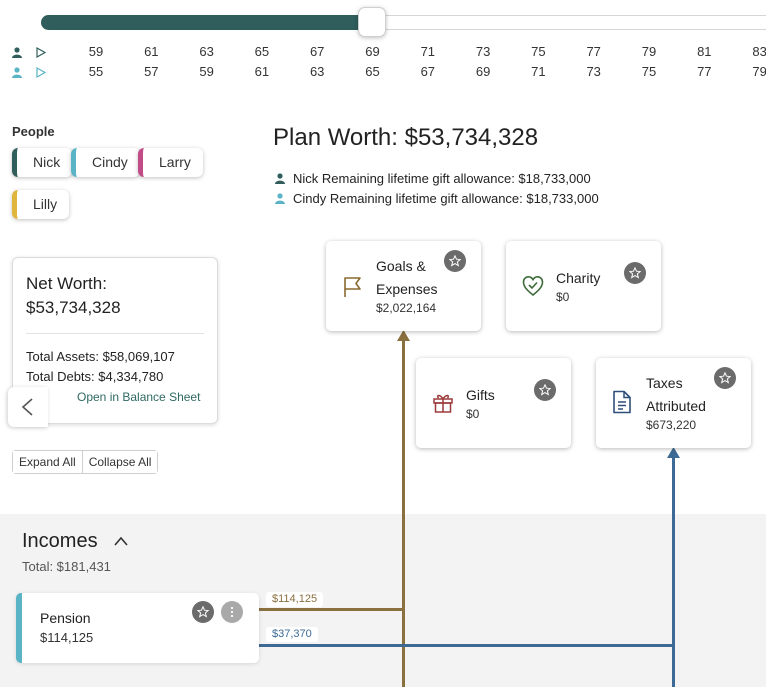 This screenshot has width=766, height=687. I want to click on person-chip-larry: Larry, so click(170, 162).